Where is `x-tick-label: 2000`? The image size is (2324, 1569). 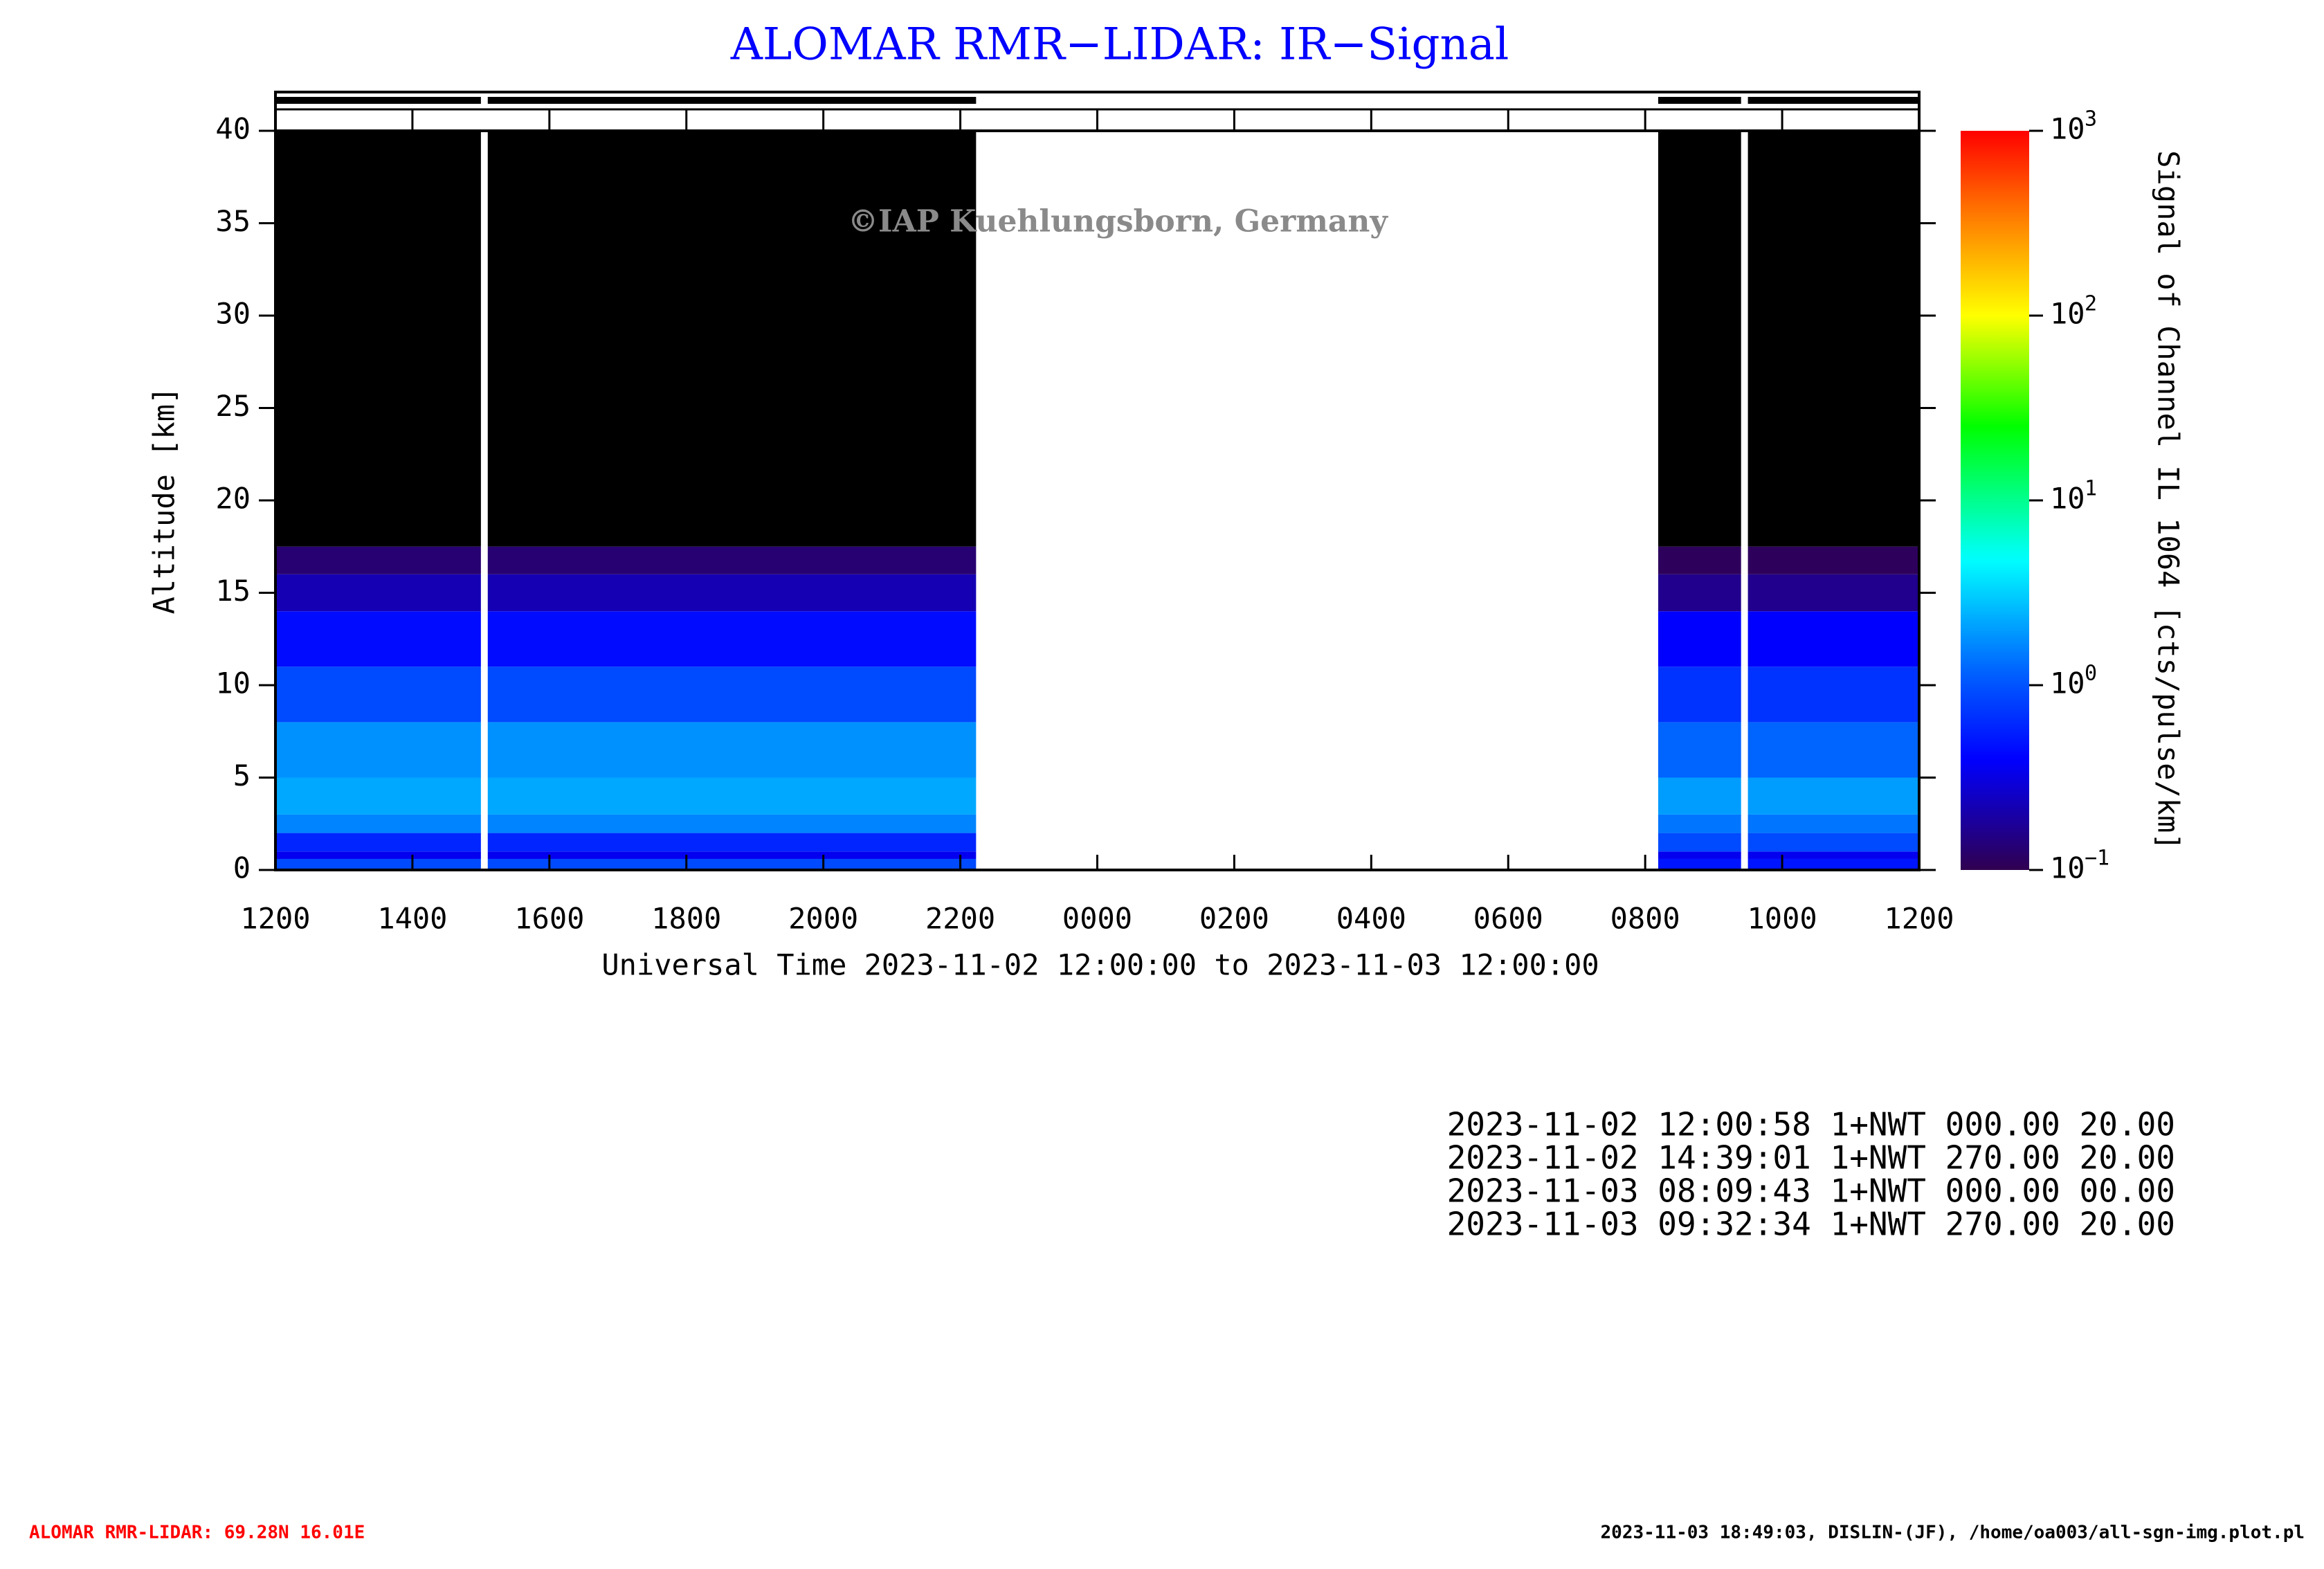
x-tick-label: 2000 is located at coordinates (823, 919).